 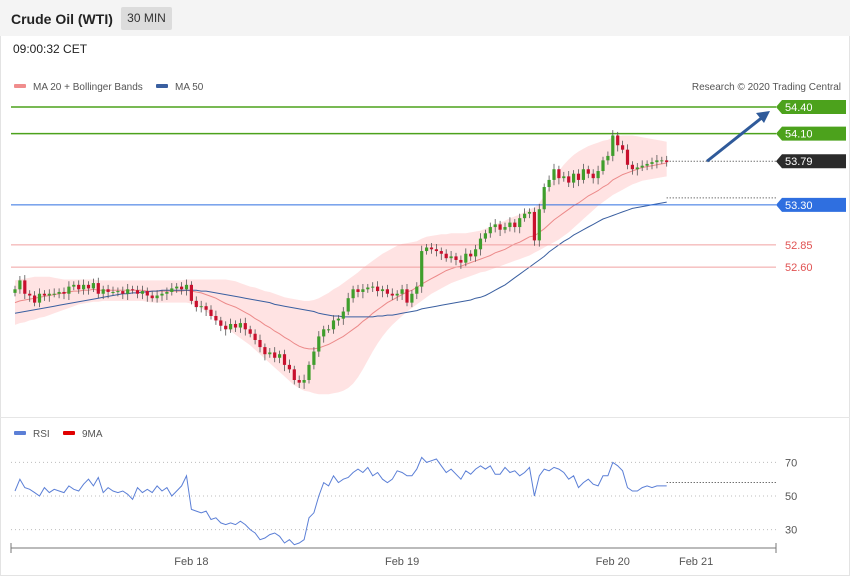 I want to click on bollinger-legend-label: MA 20 + Bollinger Bands, so click(x=88, y=87).